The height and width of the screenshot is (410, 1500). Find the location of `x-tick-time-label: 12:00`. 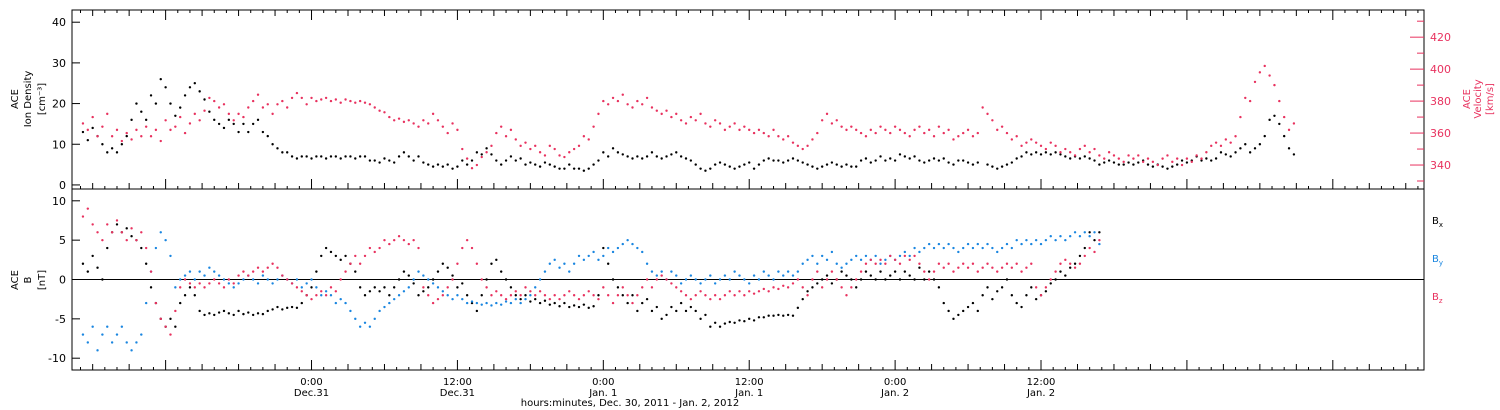

x-tick-time-label: 12:00 is located at coordinates (749, 382).